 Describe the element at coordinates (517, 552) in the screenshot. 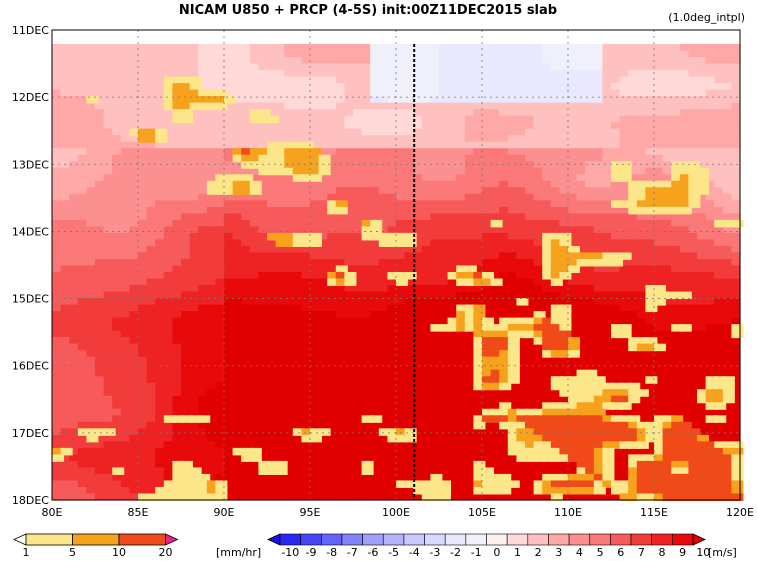

I see `wind-colorbar-label: 1` at that location.